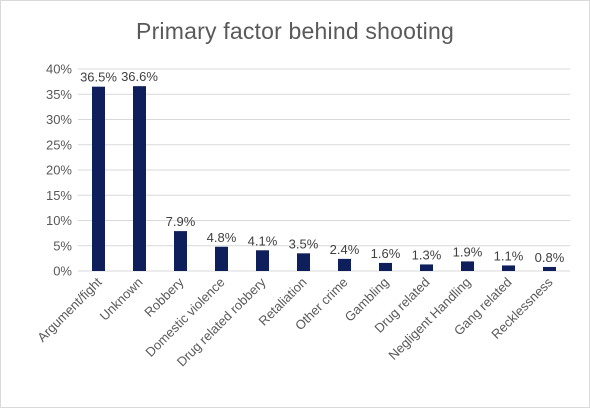 The width and height of the screenshot is (590, 408). I want to click on data-label: 36.6%, so click(139, 76).